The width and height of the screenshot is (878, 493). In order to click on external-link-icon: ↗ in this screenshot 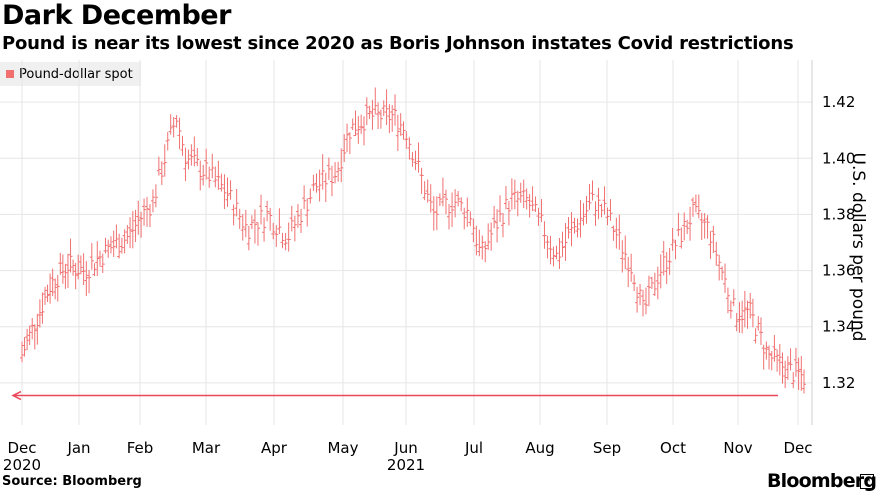, I will do `click(867, 481)`.